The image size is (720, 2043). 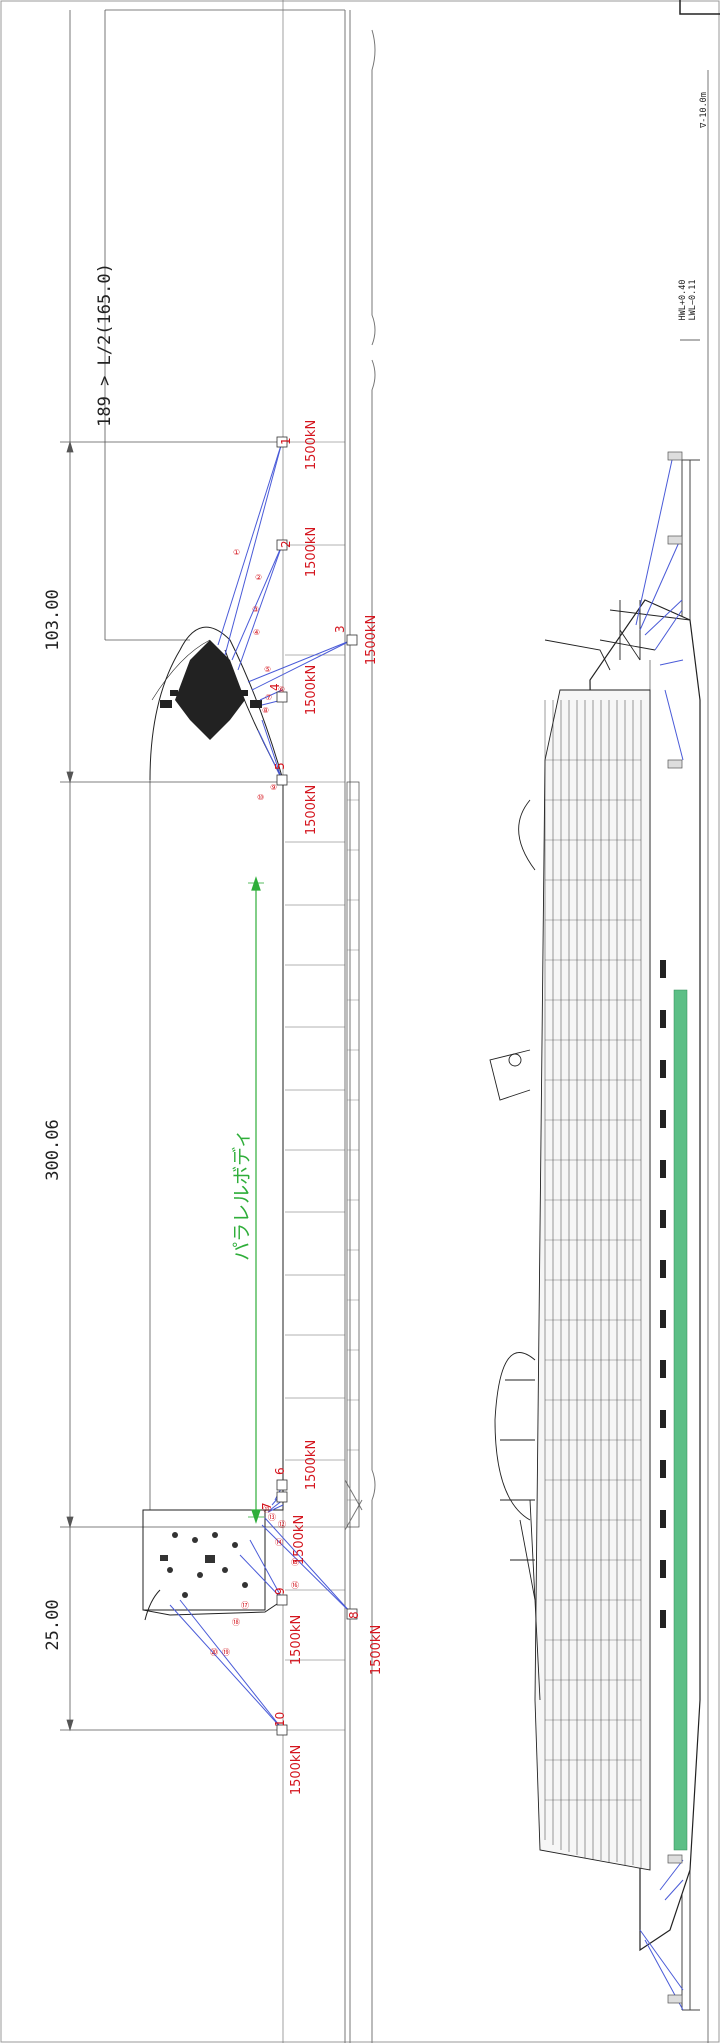 I want to click on top-deck-equipment, so click(x=565, y=1165).